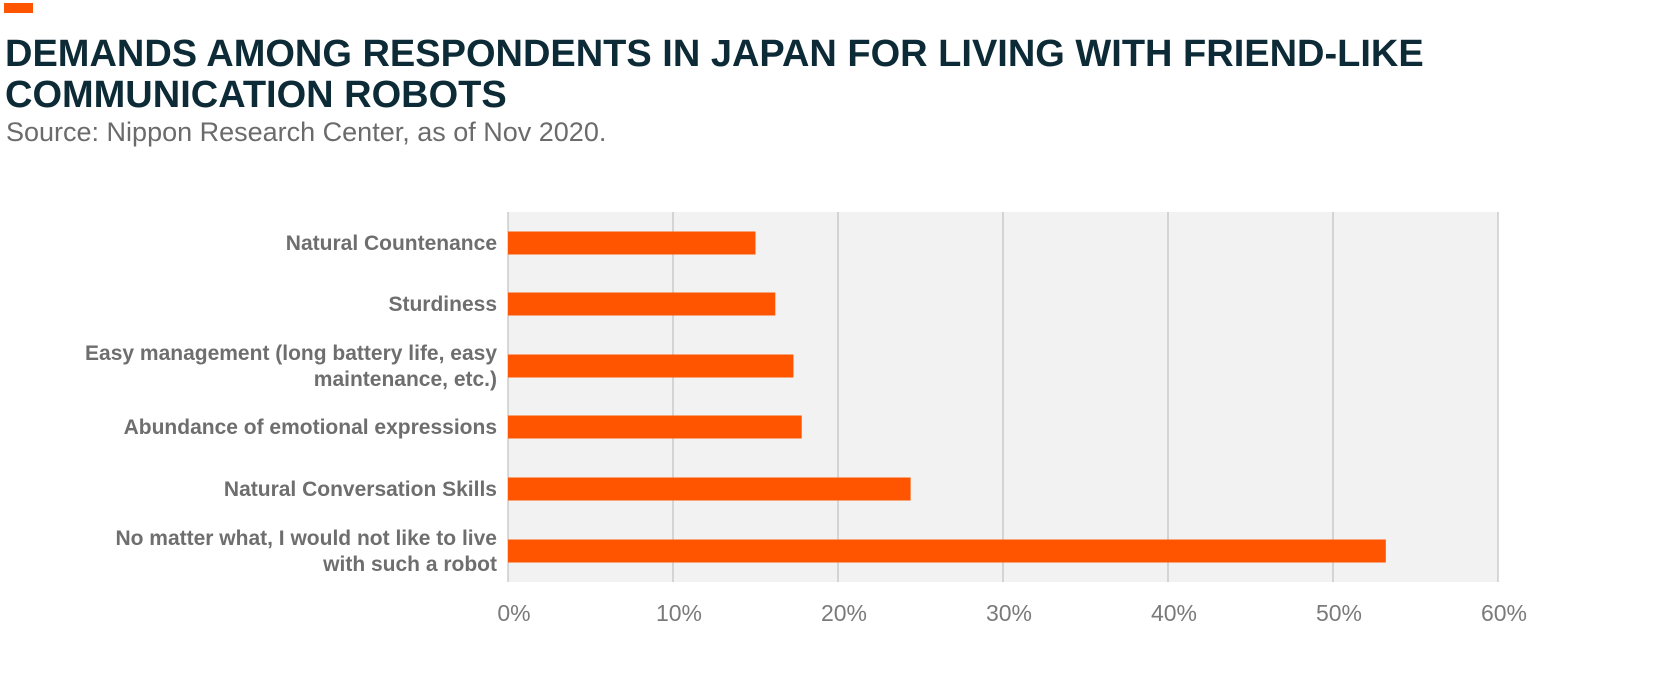 Image resolution: width=1668 pixels, height=696 pixels. What do you see at coordinates (310, 427) in the screenshot?
I see `category-label-4: Abundance of emotional expressions` at bounding box center [310, 427].